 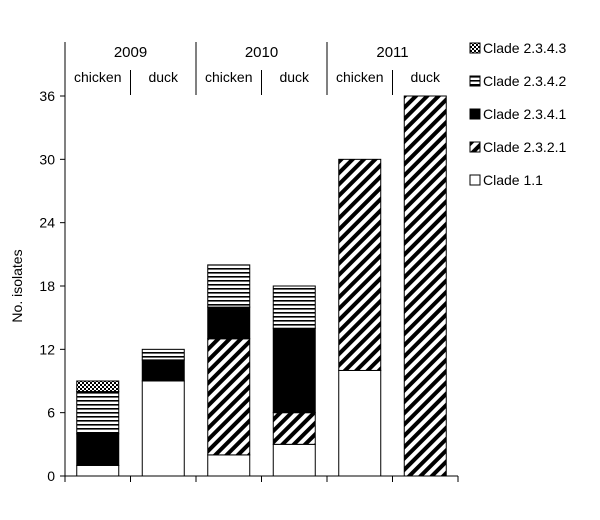 I want to click on y-tick-label-12: 12, so click(x=47, y=349).